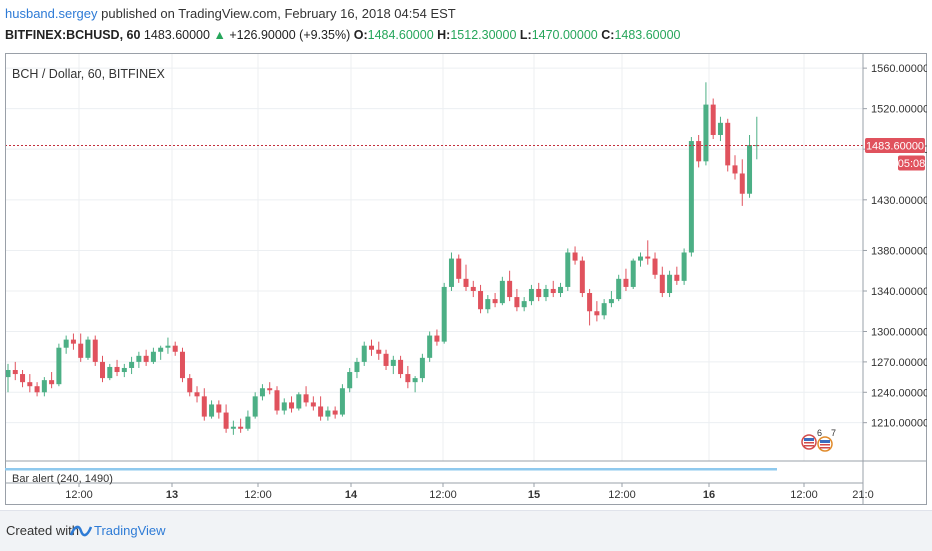 This screenshot has width=932, height=551. What do you see at coordinates (51, 13) in the screenshot?
I see `author-link: husband.sergey` at bounding box center [51, 13].